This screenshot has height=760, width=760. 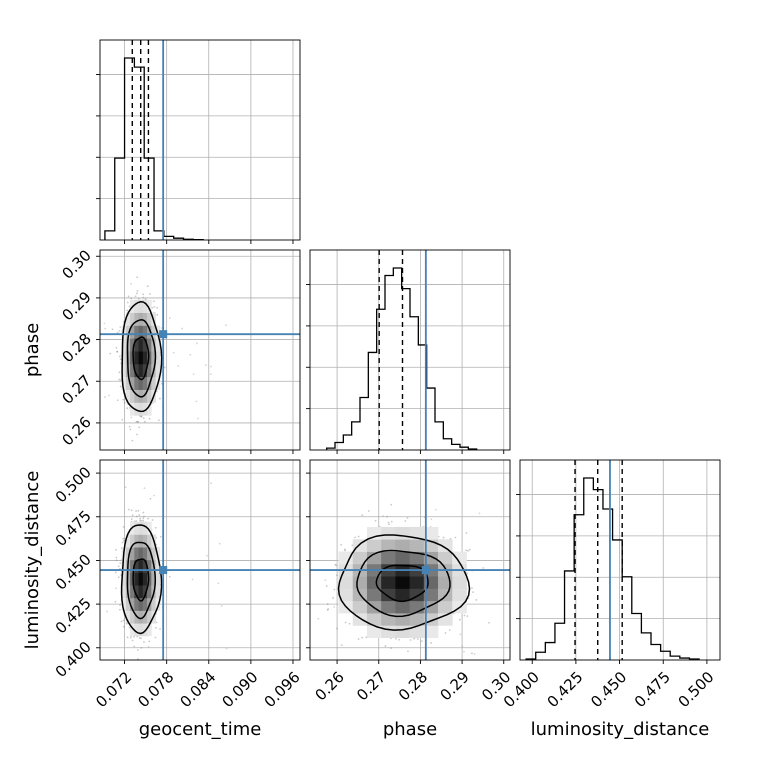 I want to click on x-tick-label: 0.425, so click(x=565, y=689).